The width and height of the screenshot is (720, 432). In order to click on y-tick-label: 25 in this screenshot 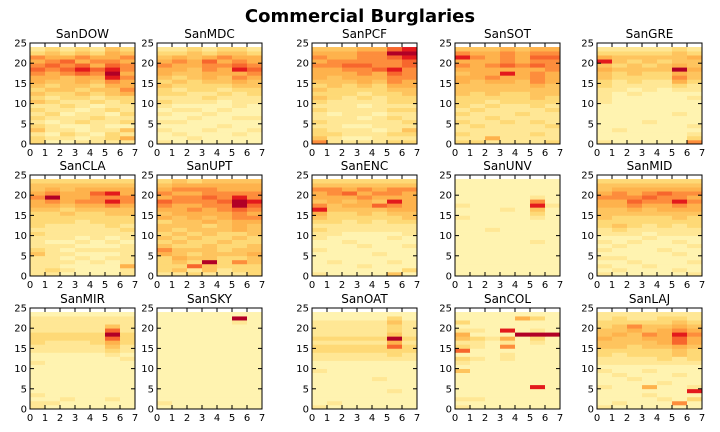, I will do `click(20, 176)`.